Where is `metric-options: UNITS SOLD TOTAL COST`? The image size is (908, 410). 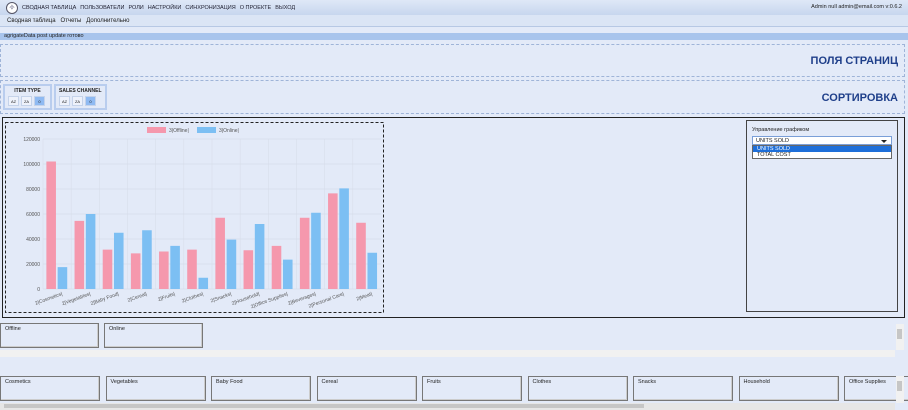
metric-options: UNITS SOLD TOTAL COST is located at coordinates (822, 152).